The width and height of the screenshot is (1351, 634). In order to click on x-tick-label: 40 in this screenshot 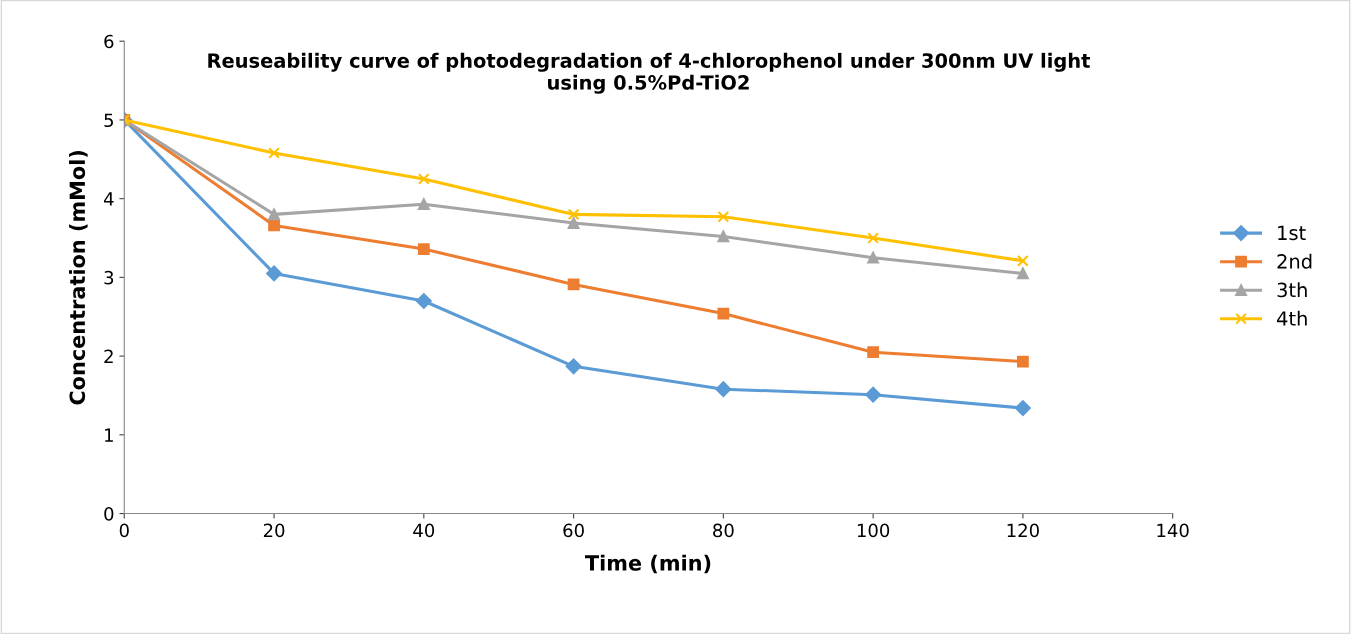, I will do `click(424, 530)`.